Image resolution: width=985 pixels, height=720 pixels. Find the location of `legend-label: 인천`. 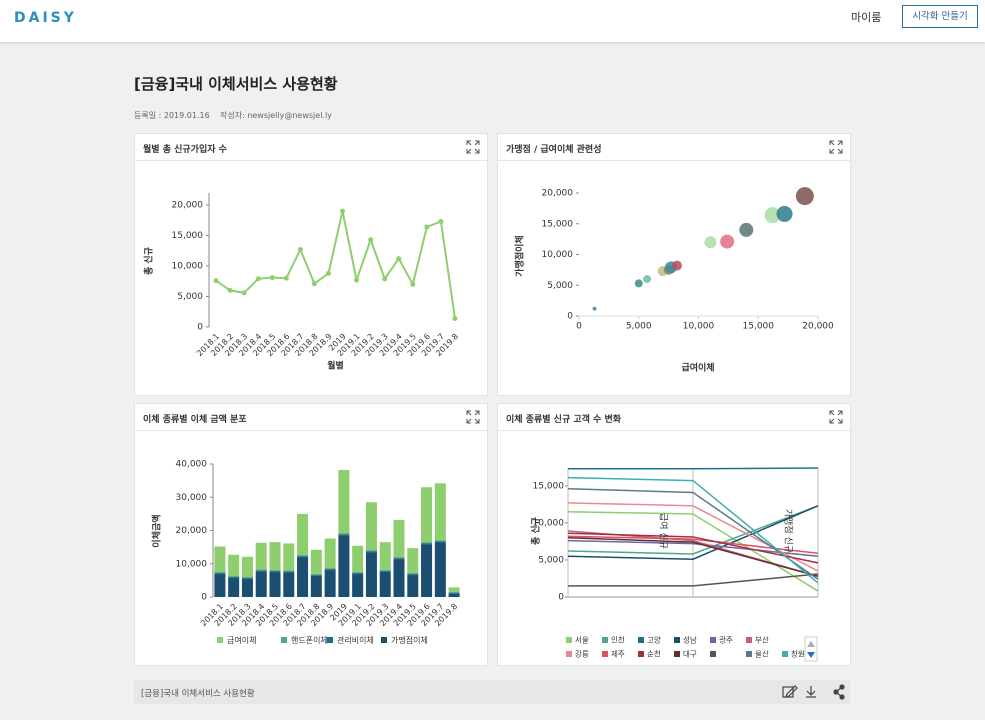

legend-label: 인천 is located at coordinates (618, 640).